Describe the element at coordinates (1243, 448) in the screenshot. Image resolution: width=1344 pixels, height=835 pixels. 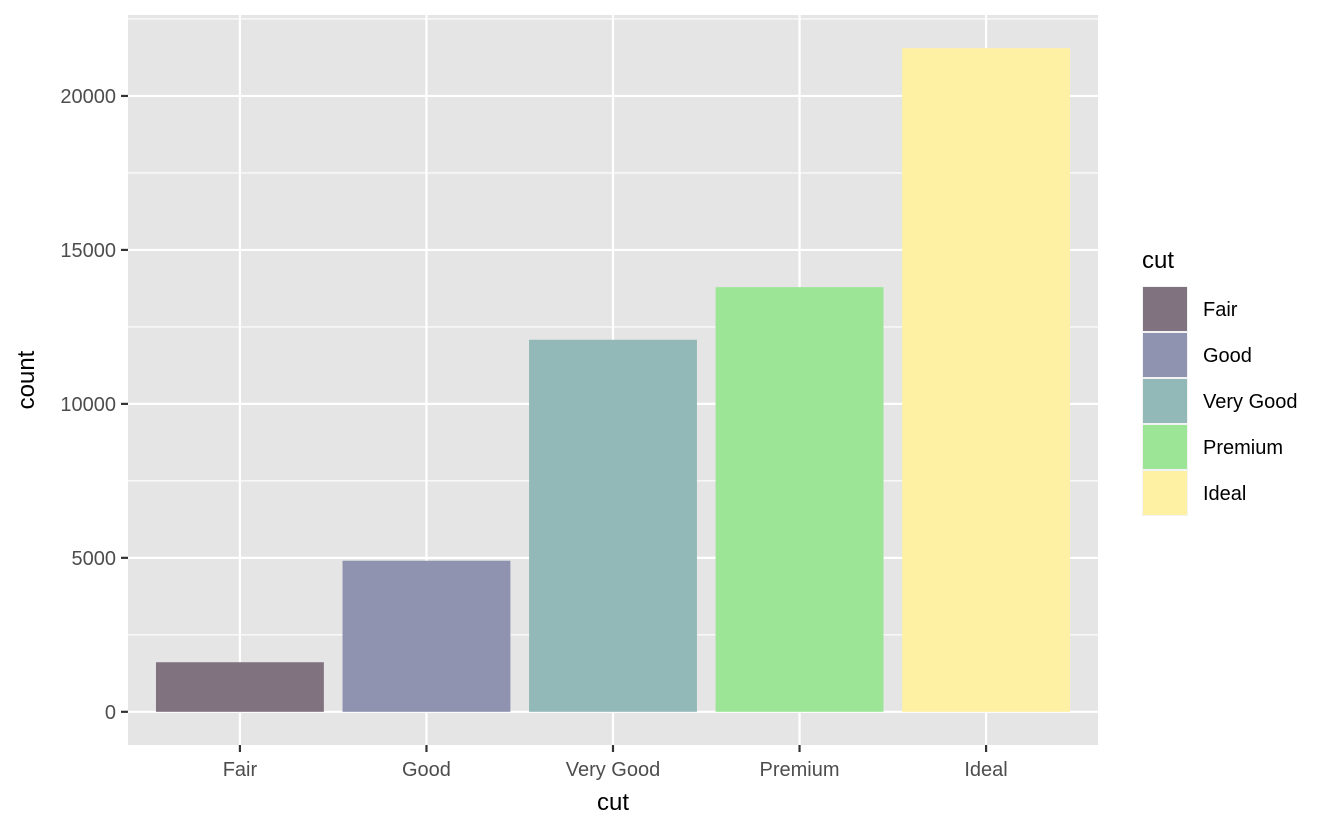
I see `legend-label: Premium` at that location.